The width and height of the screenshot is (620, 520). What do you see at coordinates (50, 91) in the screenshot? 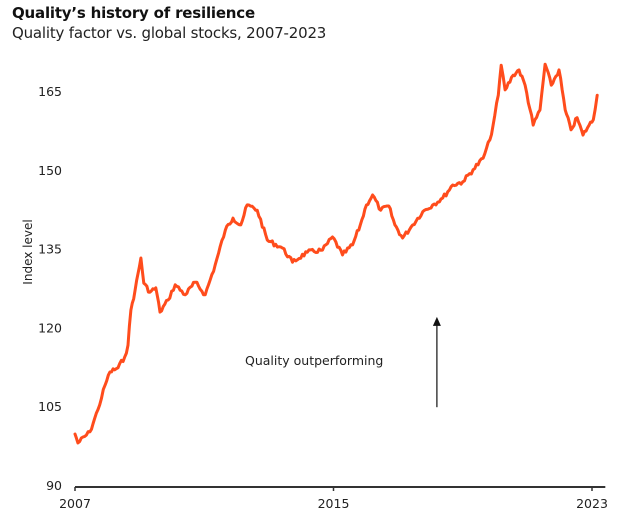
I see `y-tick-label: 165` at bounding box center [50, 91].